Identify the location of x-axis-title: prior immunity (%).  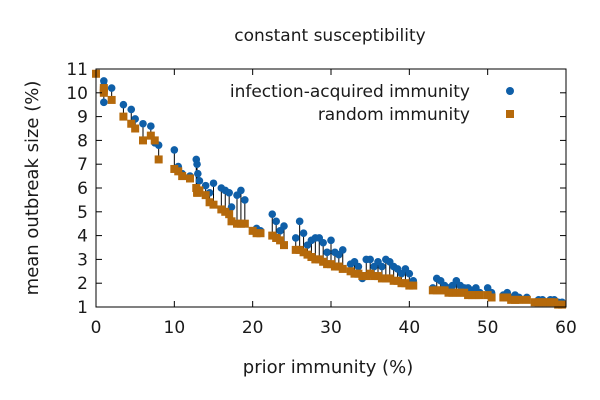
(328, 367).